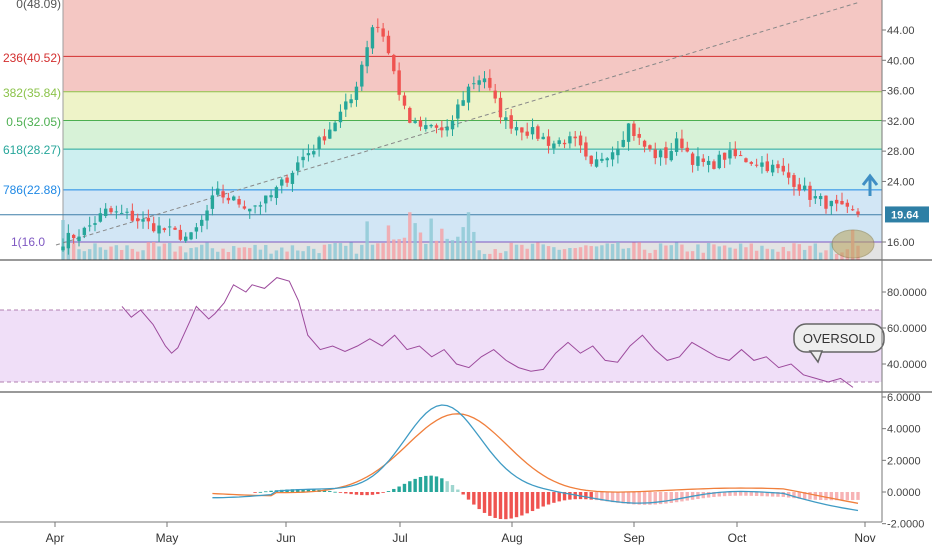 This screenshot has height=550, width=932. What do you see at coordinates (839, 338) in the screenshot?
I see `oversold-callout` at bounding box center [839, 338].